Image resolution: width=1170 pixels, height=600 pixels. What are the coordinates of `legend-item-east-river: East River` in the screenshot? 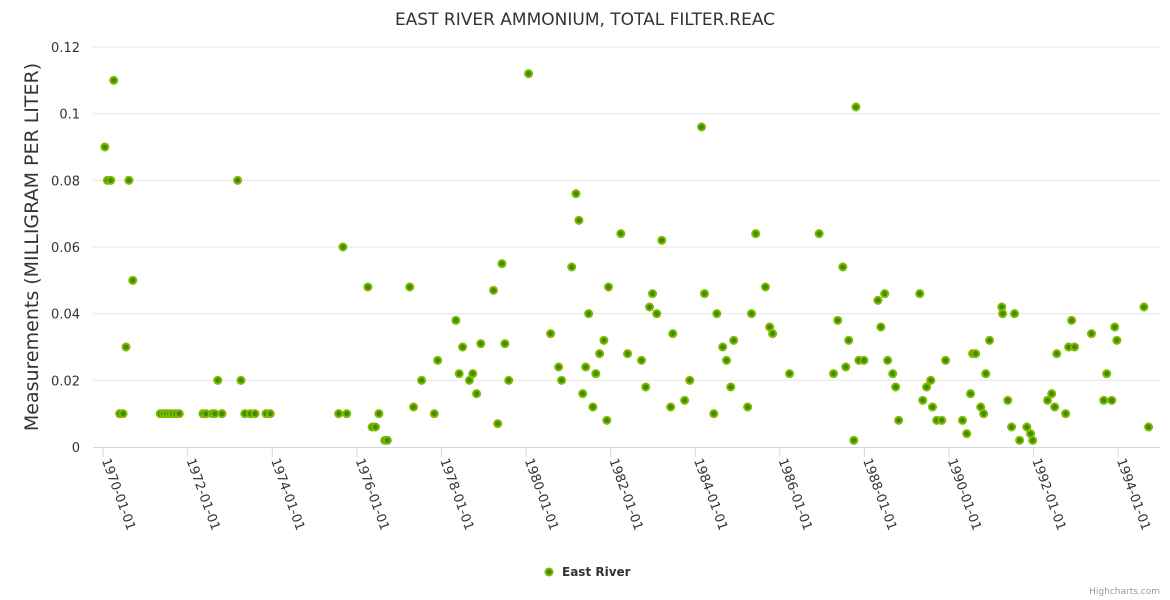 It's located at (587, 572).